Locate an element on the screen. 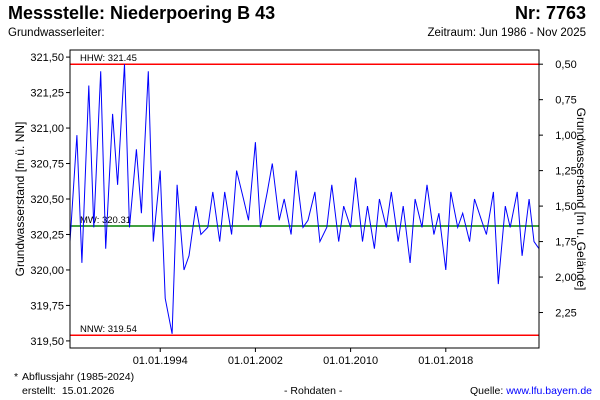 The width and height of the screenshot is (600, 400). y-tick-label: 321,00 is located at coordinates (47, 129).